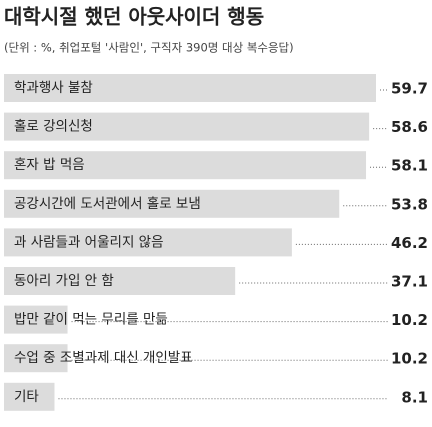 The image size is (432, 427). I want to click on category-label: 기타, so click(26, 397).